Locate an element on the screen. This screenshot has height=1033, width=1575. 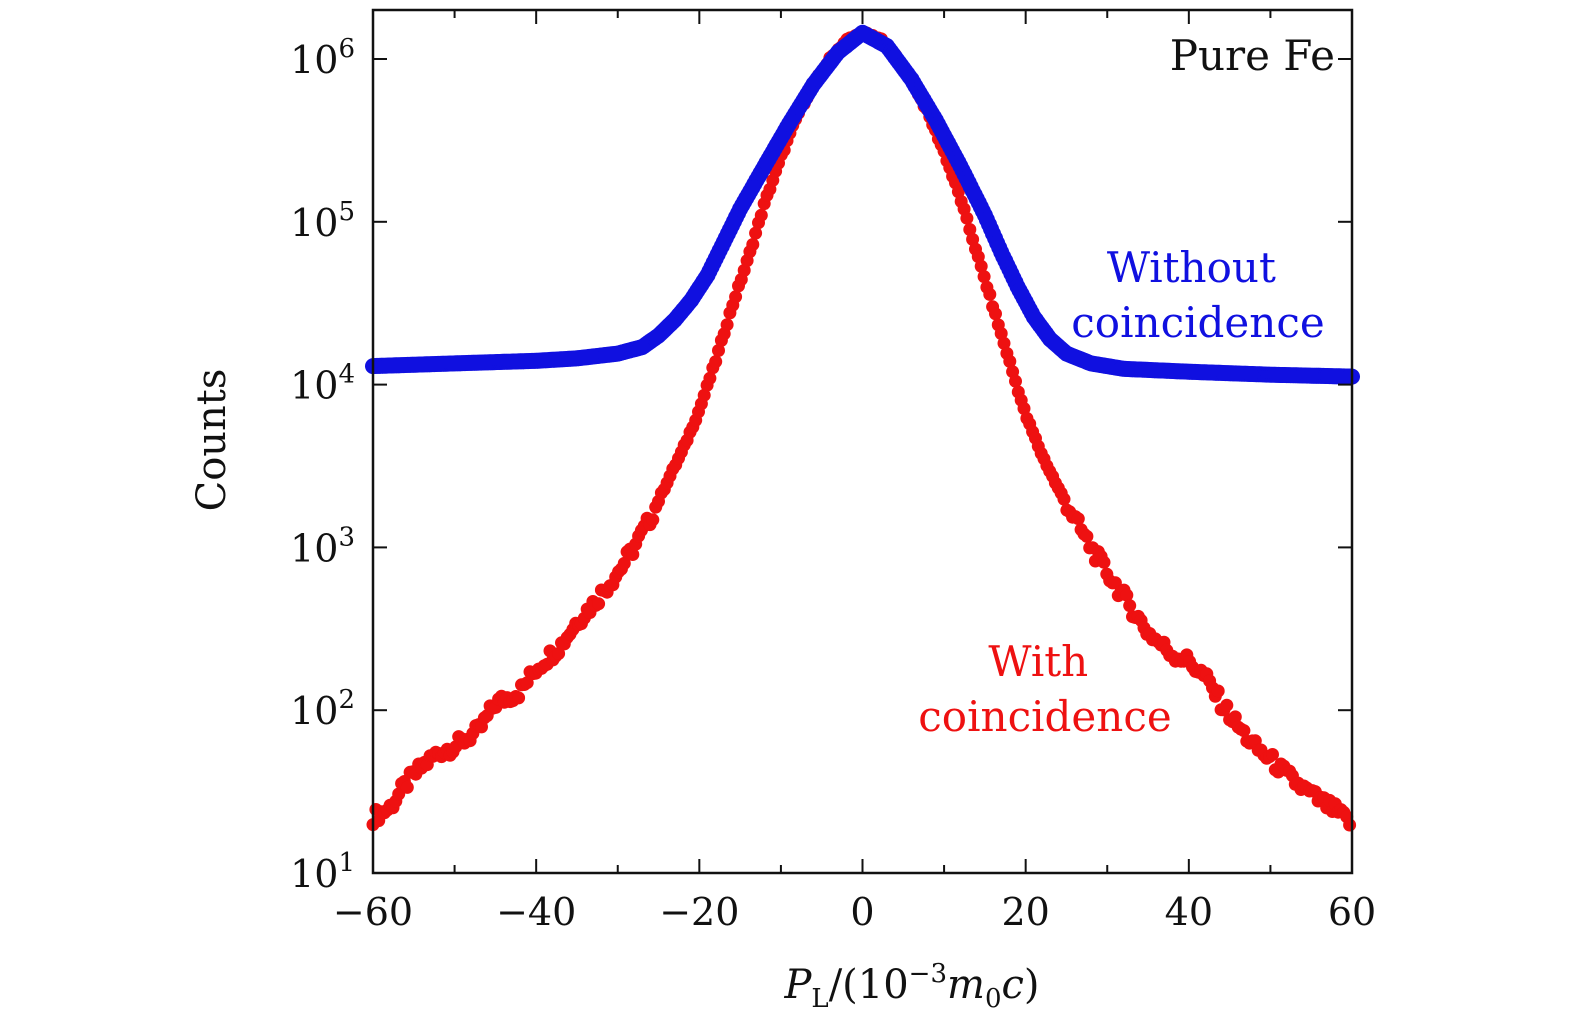
x-axis-title-c: c is located at coordinates (1012, 985).